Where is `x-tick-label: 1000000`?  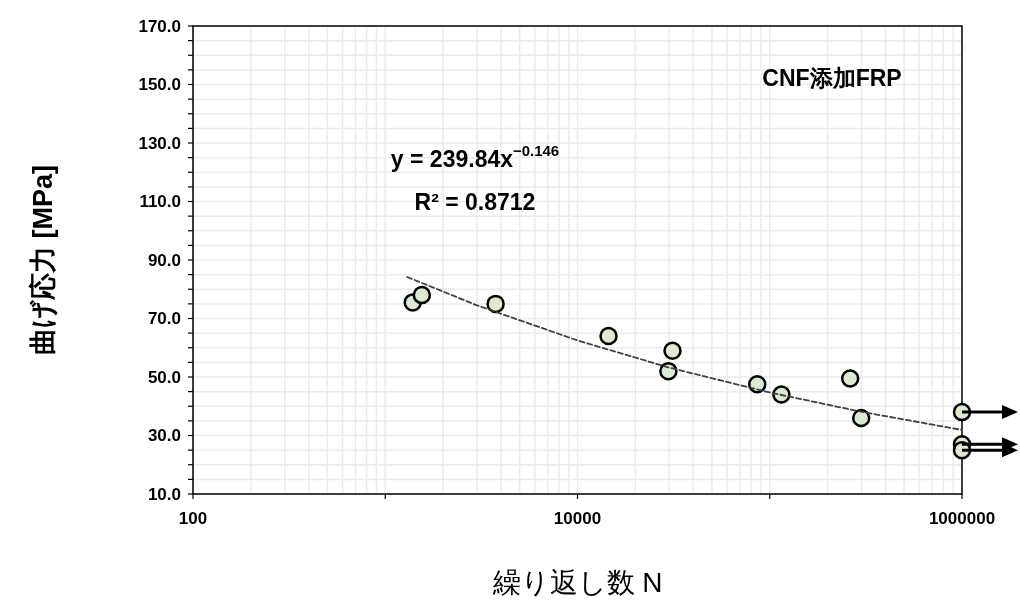
x-tick-label: 1000000 is located at coordinates (962, 518).